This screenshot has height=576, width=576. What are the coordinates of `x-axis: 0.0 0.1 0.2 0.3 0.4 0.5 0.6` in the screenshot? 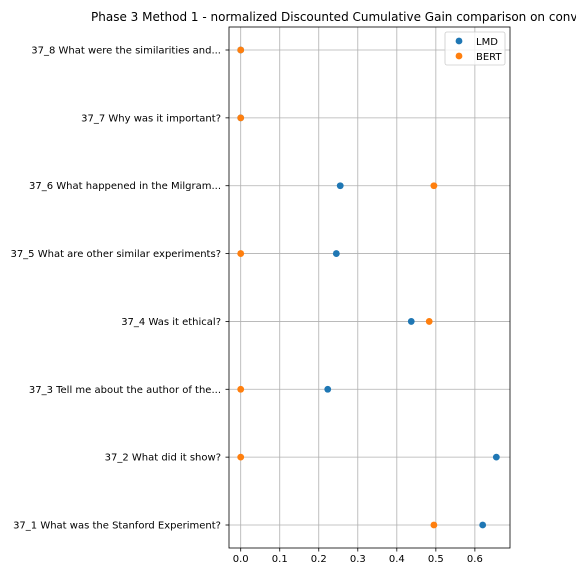 It's located at (358, 556).